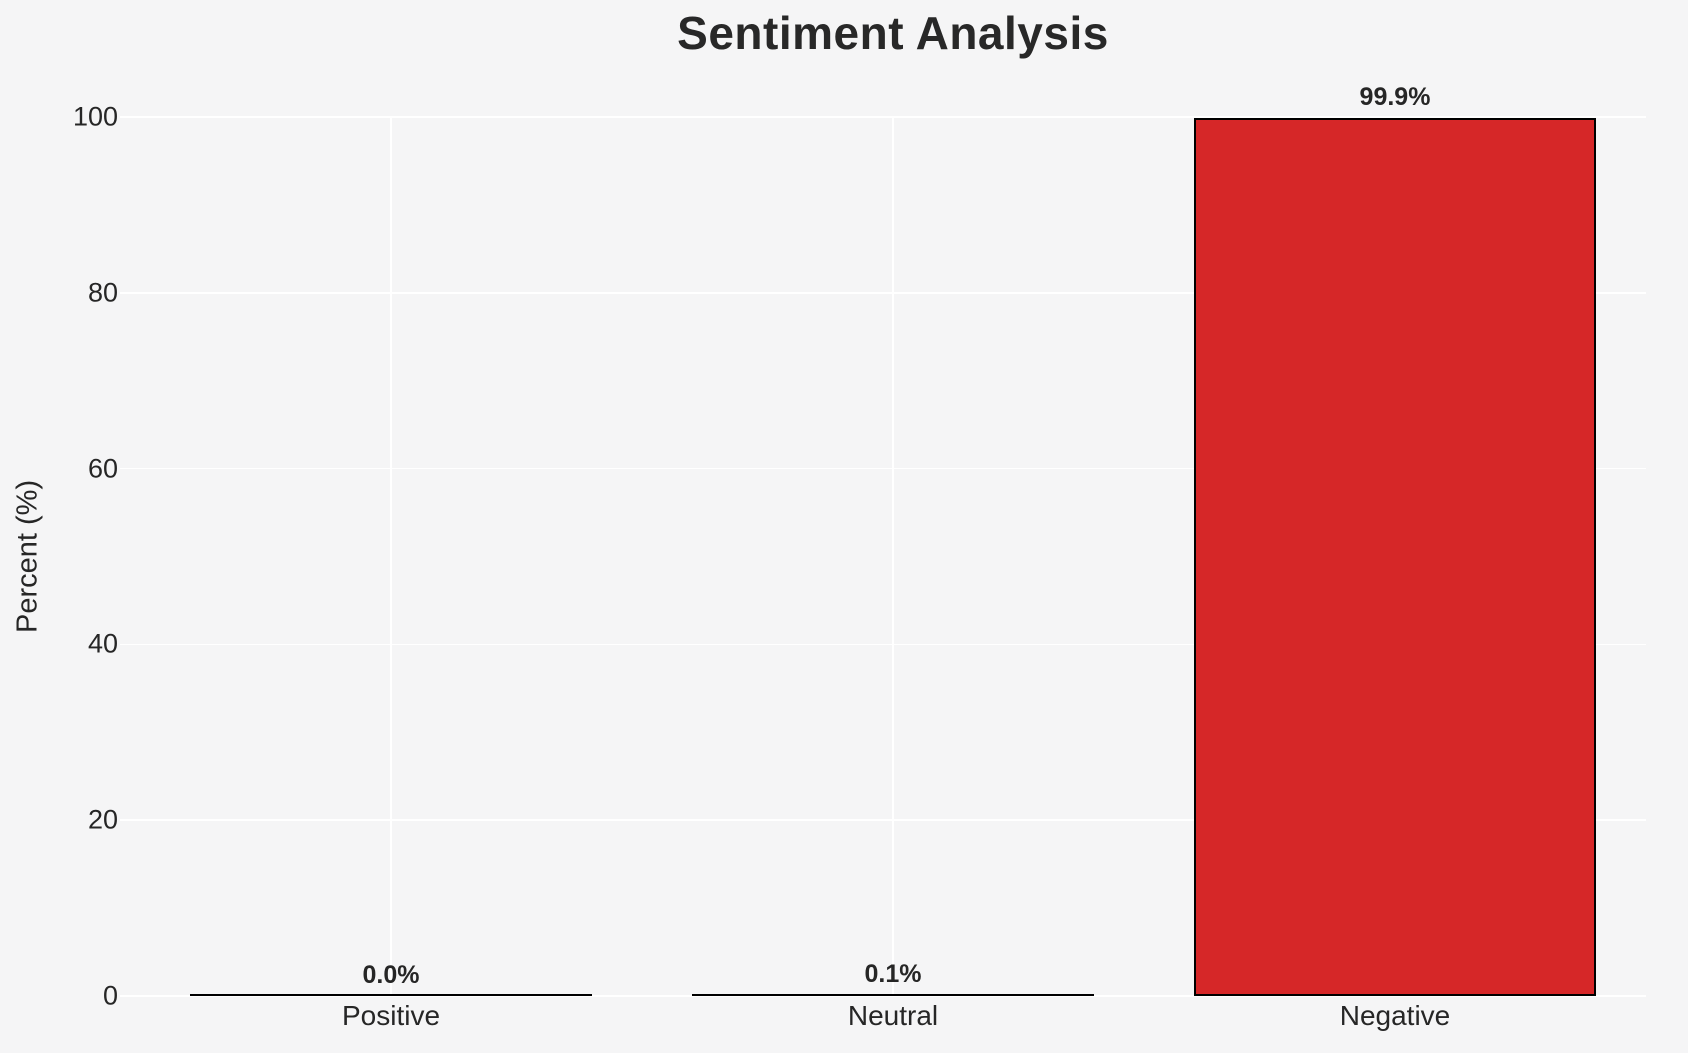 The width and height of the screenshot is (1688, 1053). Describe the element at coordinates (102, 292) in the screenshot. I see `y-tick-label: 80` at that location.